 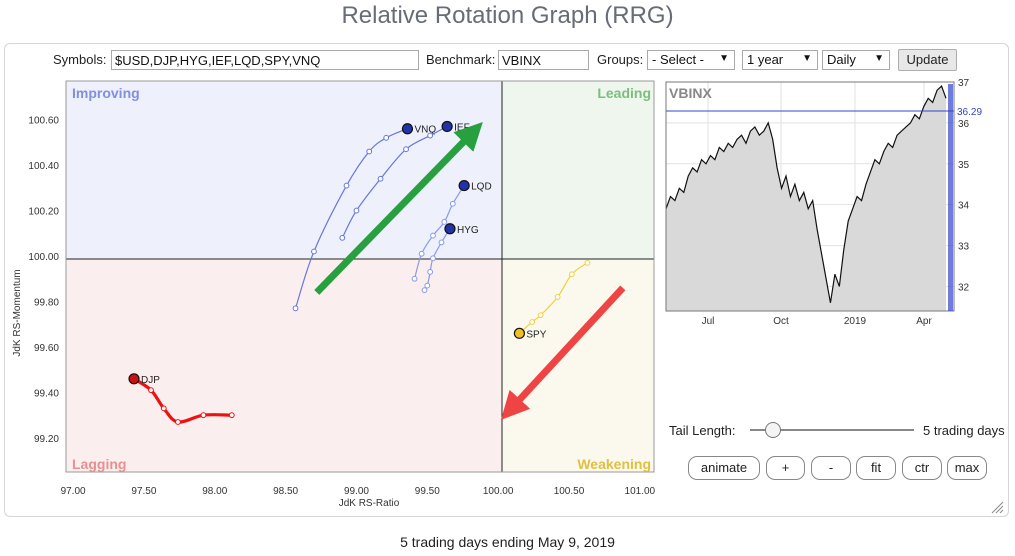 I want to click on groups-select: - Select - ▼, so click(x=691, y=60).